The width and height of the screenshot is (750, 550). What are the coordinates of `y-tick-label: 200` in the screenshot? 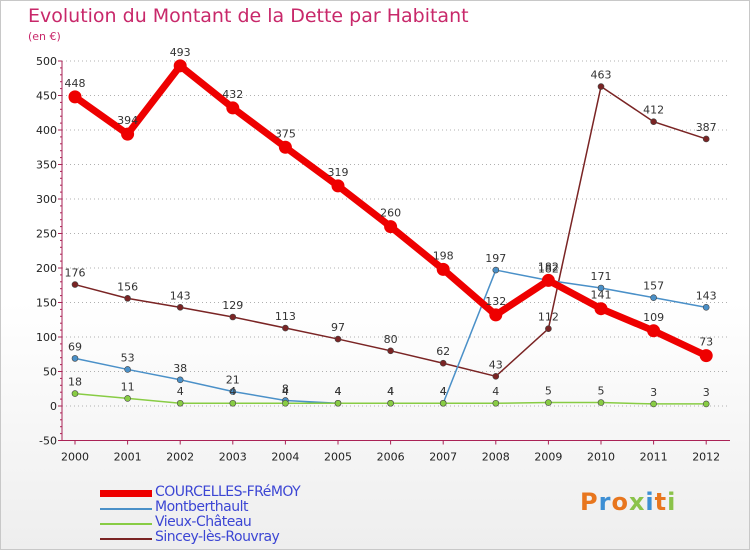 It's located at (46, 268).